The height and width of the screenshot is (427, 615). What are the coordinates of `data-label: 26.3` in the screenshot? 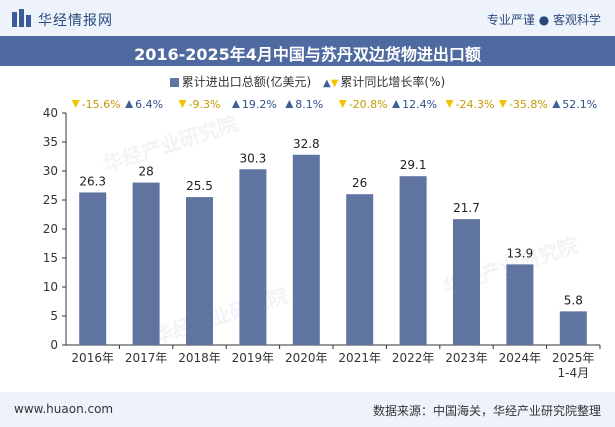 It's located at (92, 181).